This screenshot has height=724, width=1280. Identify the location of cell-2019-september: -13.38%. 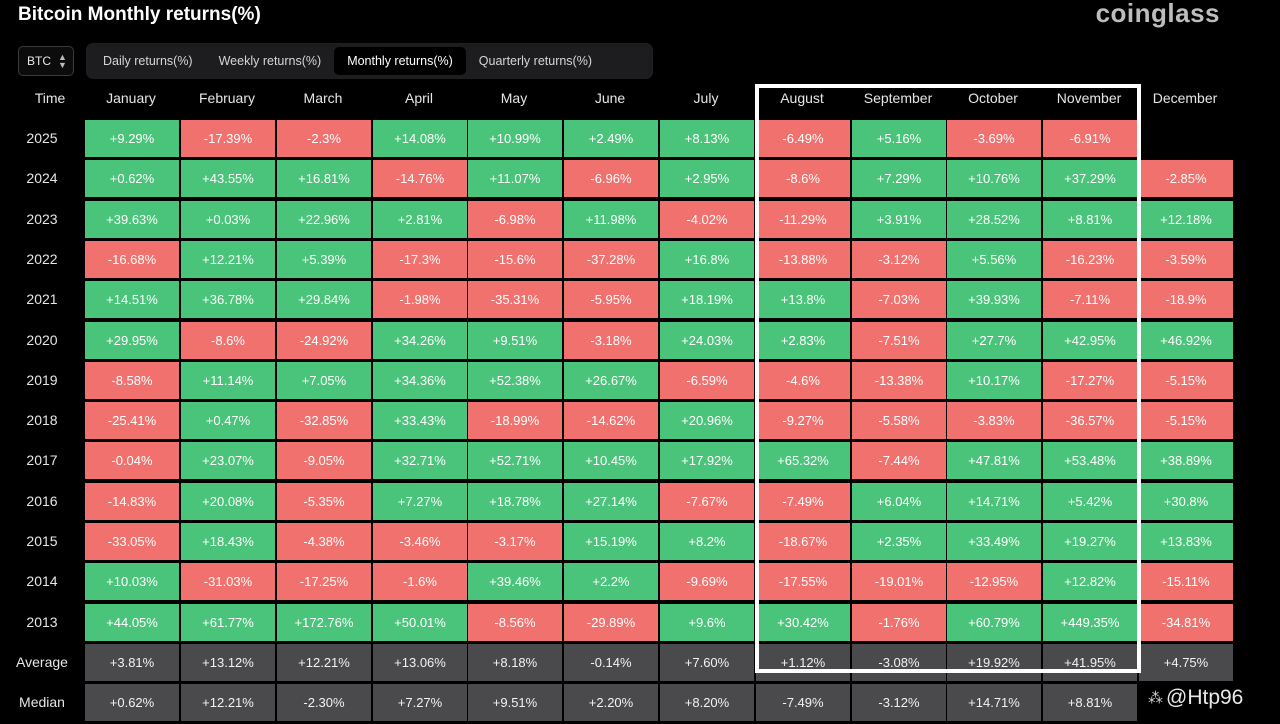
(899, 380).